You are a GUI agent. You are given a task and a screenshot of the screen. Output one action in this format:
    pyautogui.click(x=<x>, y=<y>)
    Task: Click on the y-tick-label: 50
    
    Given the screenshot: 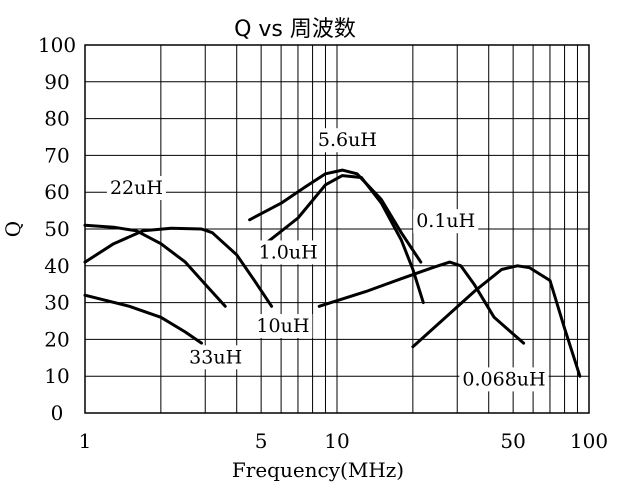 What is the action you would take?
    pyautogui.click(x=56, y=229)
    